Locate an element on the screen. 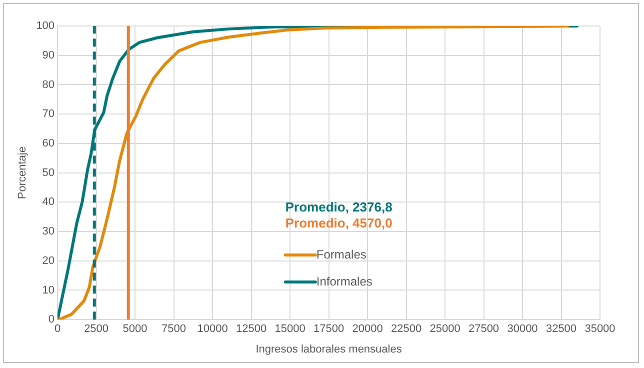  x-tick-label: 15000 is located at coordinates (290, 329).